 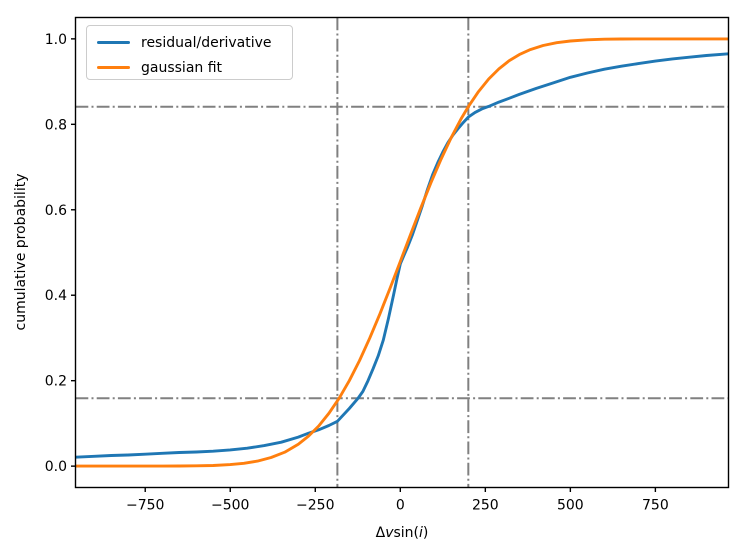 I want to click on x-tick-label: 0, so click(x=400, y=506).